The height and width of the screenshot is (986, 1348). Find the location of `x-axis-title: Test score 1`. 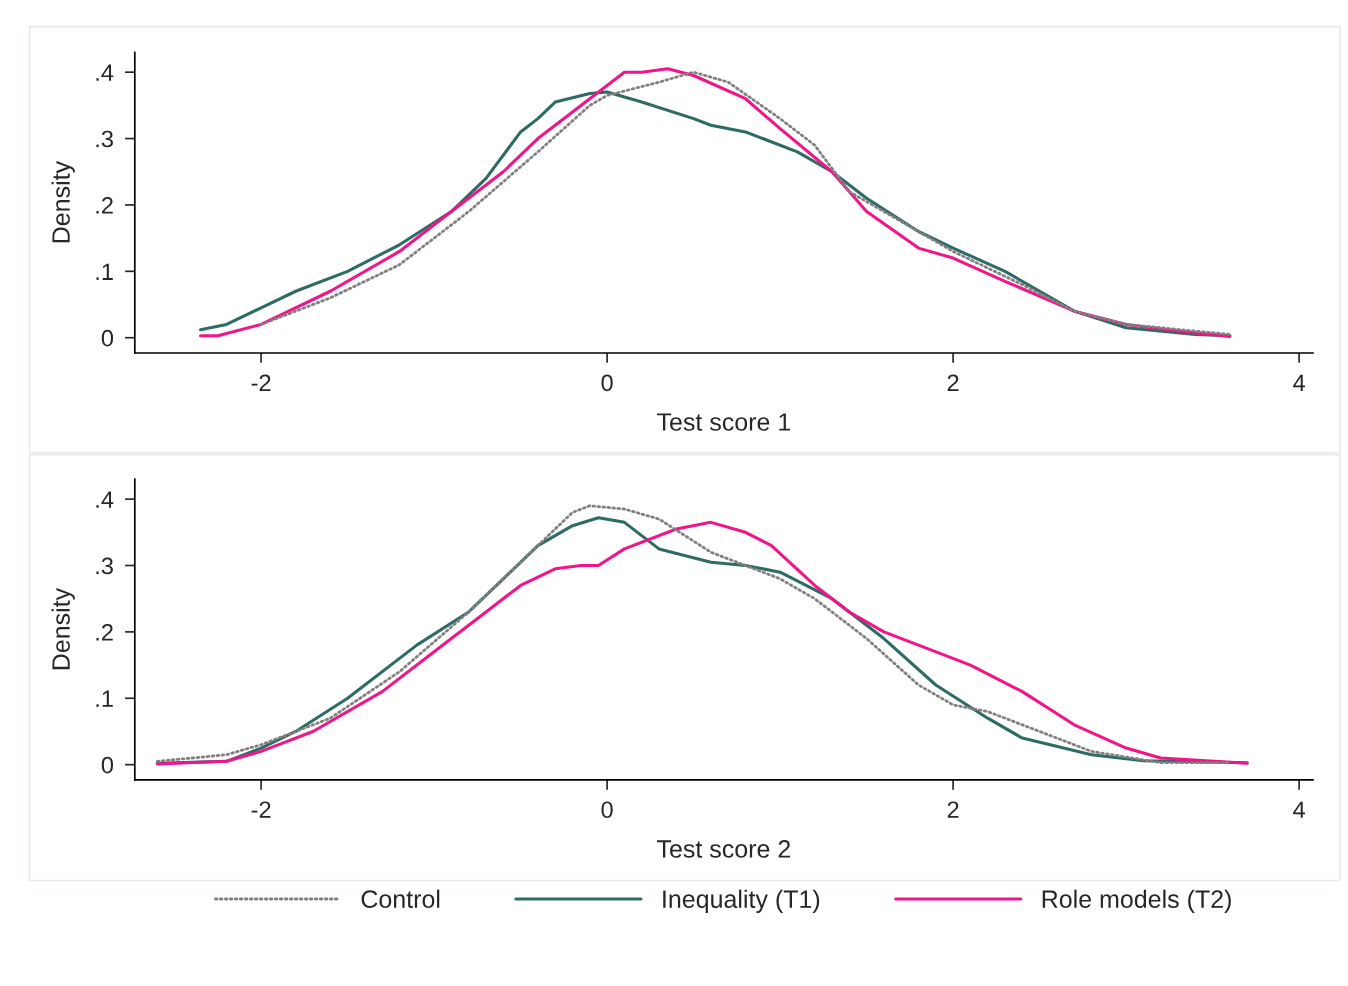

x-axis-title: Test score 1 is located at coordinates (724, 422).